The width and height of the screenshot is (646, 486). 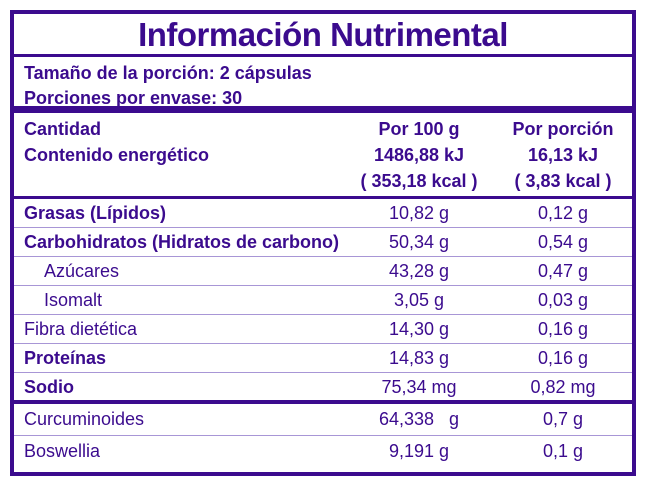 I want to click on servings-per-container: Porciones por envase: 30, so click(x=133, y=98).